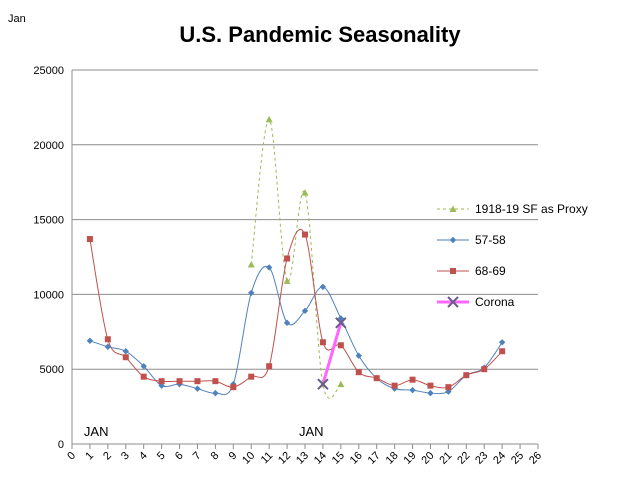  What do you see at coordinates (535, 458) in the screenshot?
I see `x-tick-label: 26` at bounding box center [535, 458].